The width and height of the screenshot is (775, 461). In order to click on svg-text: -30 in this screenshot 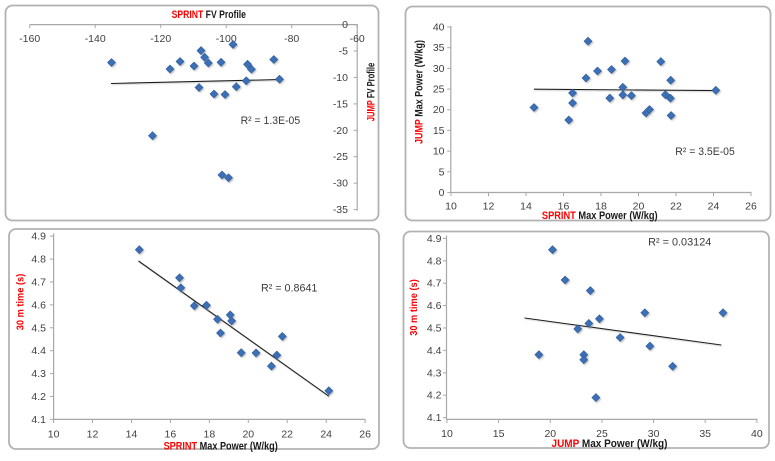, I will do `click(340, 184)`.